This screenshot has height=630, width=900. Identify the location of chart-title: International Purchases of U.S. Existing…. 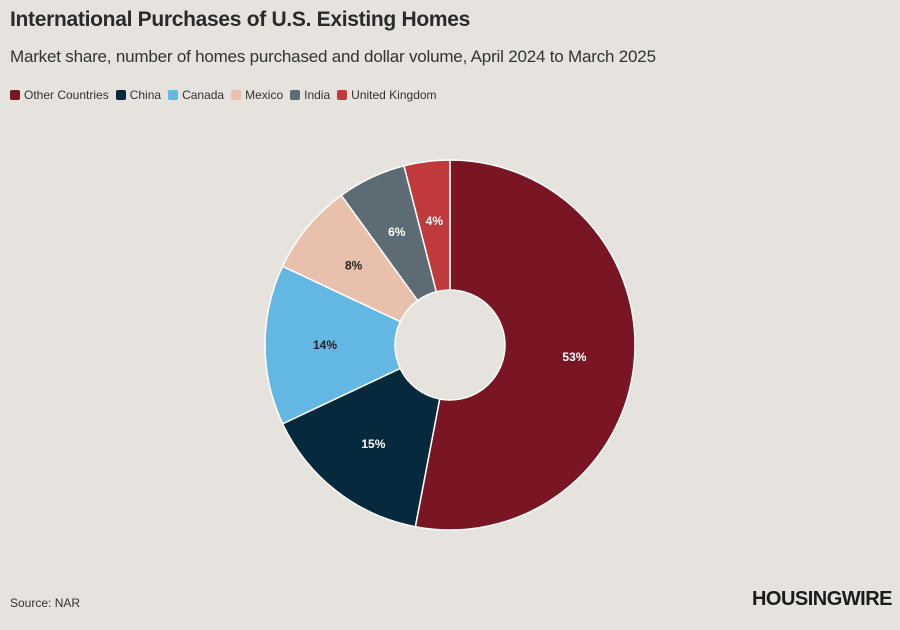
(240, 19).